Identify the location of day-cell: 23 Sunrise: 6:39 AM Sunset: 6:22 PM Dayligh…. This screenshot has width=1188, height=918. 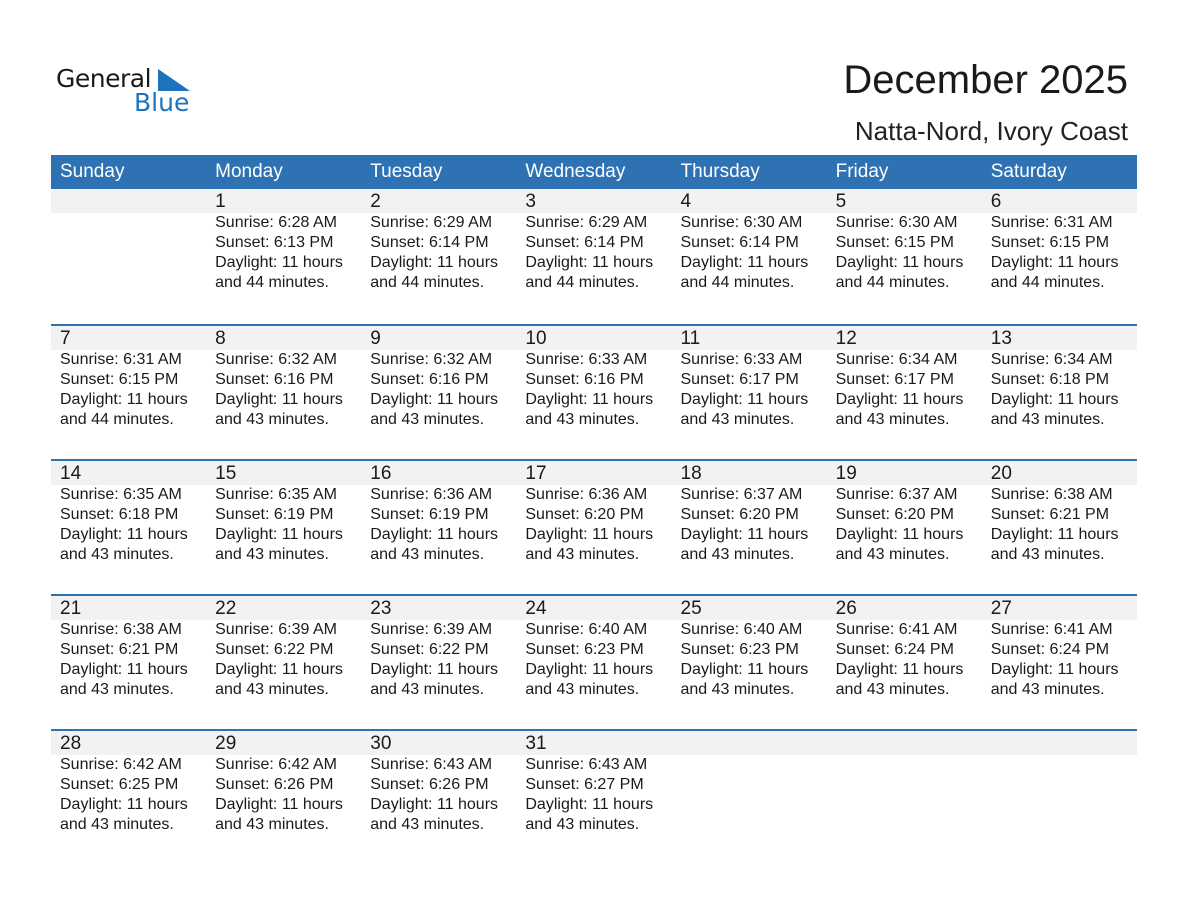
(438, 662).